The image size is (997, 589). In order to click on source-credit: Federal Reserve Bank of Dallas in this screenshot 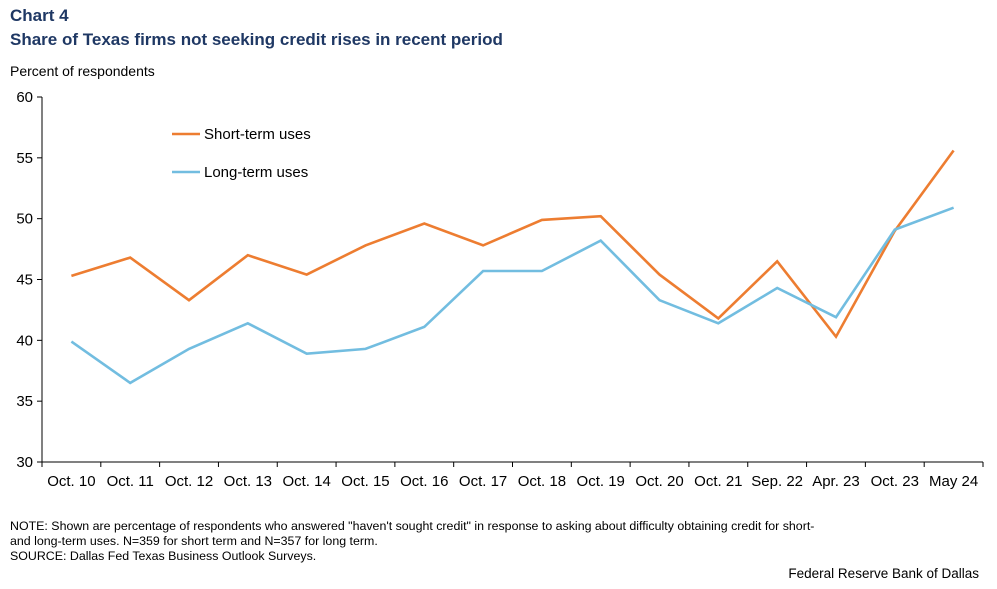, I will do `click(883, 573)`.